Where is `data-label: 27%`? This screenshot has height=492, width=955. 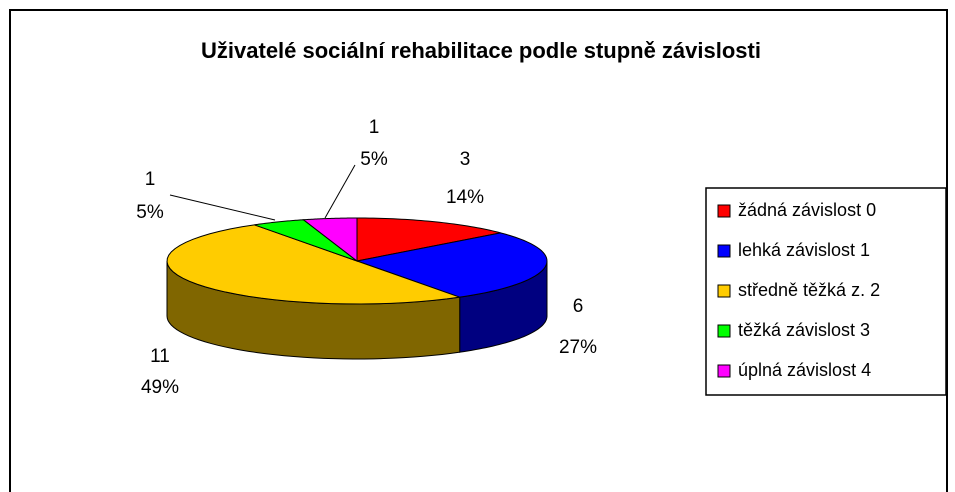
data-label: 27% is located at coordinates (578, 347).